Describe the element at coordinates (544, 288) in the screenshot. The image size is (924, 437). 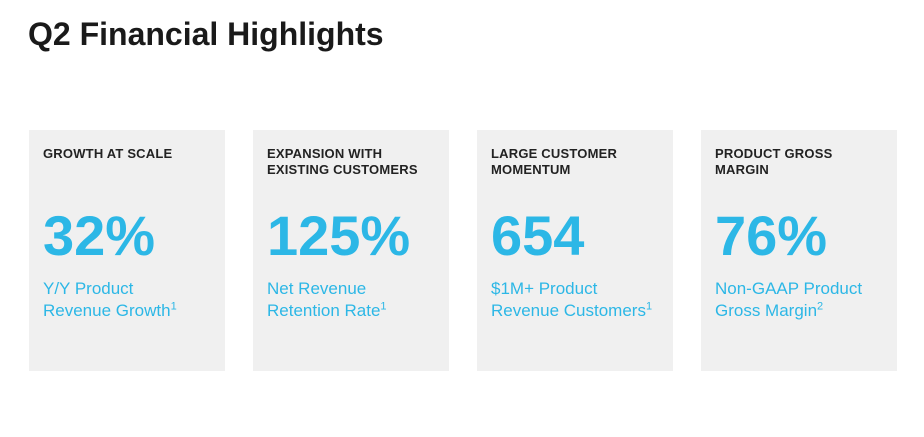
I see `card-description-line: $1M+ Product` at that location.